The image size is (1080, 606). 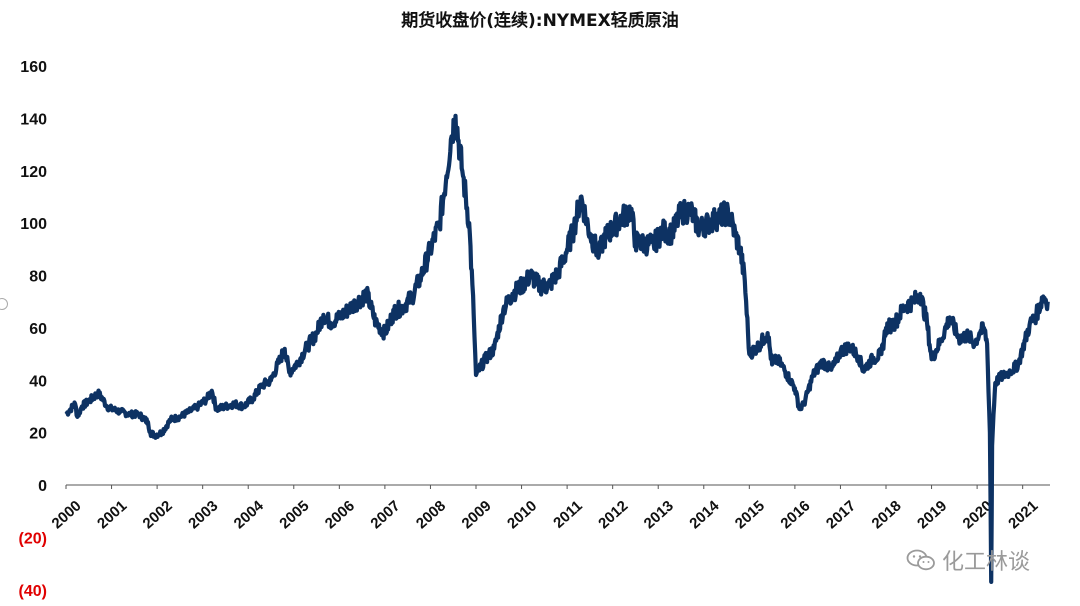 I want to click on x-tick-label: 2008, so click(x=431, y=514).